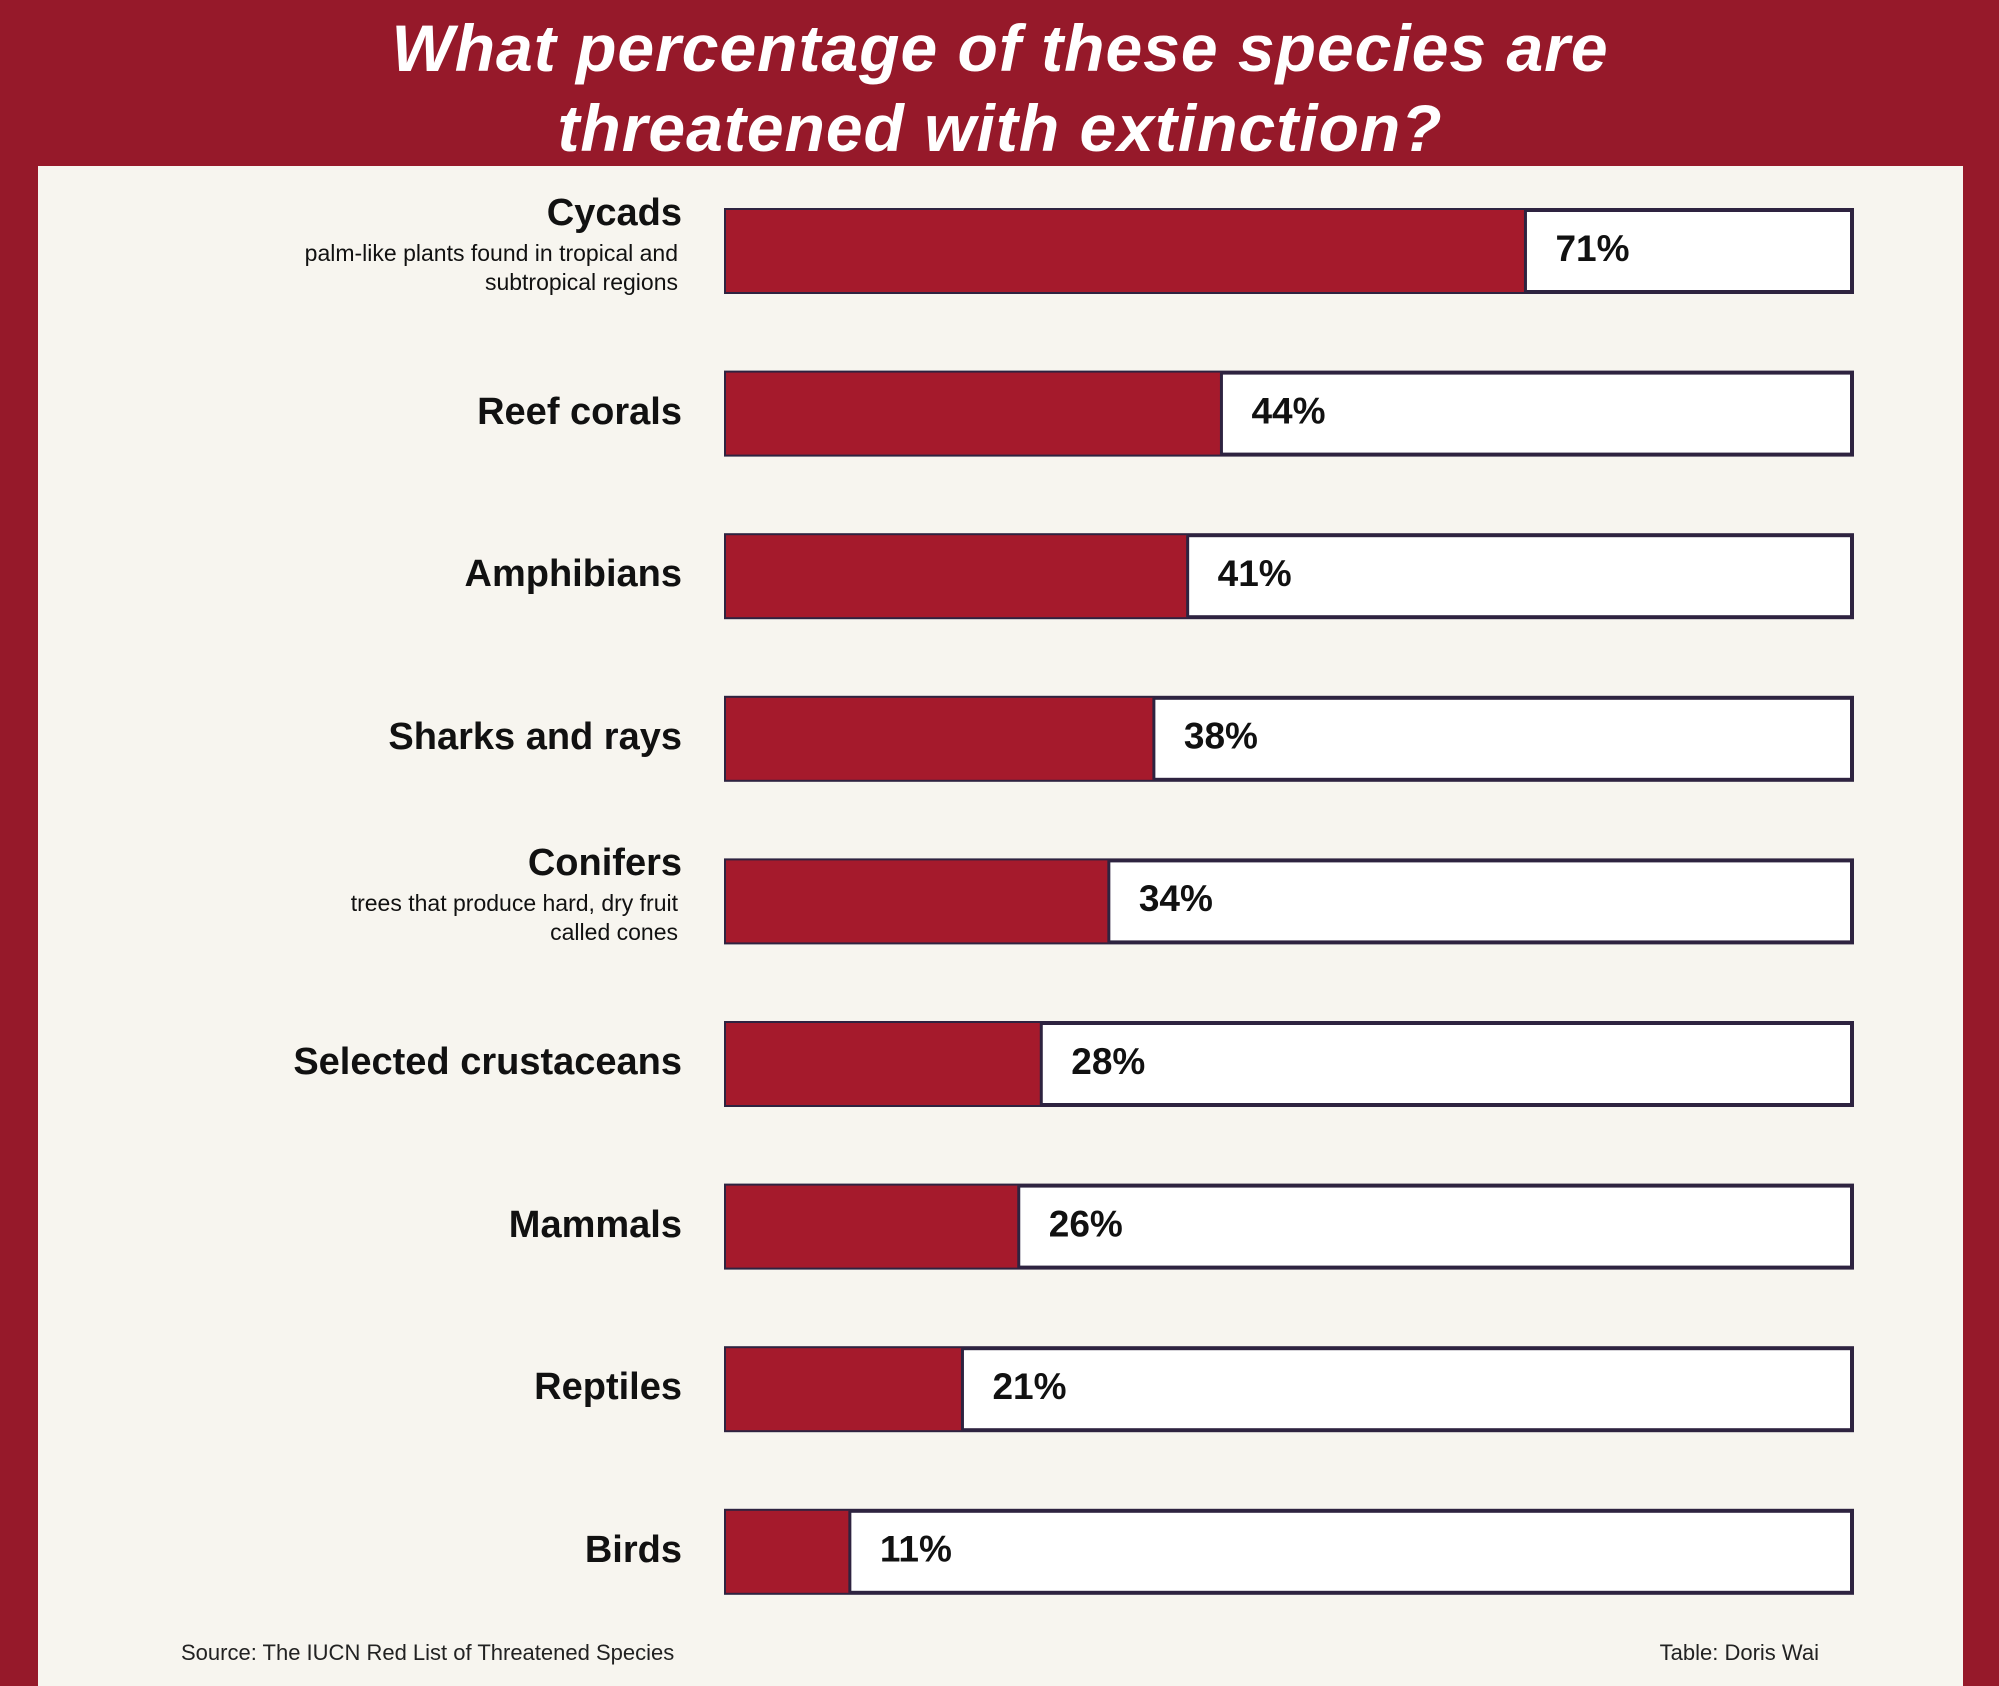 This screenshot has height=1686, width=1999. What do you see at coordinates (614, 213) in the screenshot?
I see `category-label: Cycads` at bounding box center [614, 213].